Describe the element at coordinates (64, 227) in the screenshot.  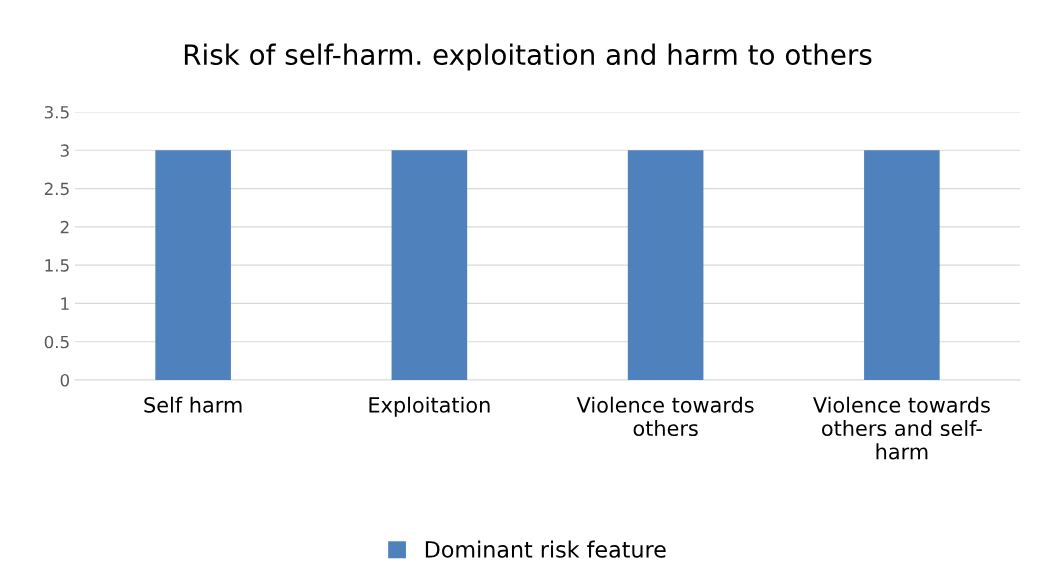
I see `y-tick-label: 2` at that location.